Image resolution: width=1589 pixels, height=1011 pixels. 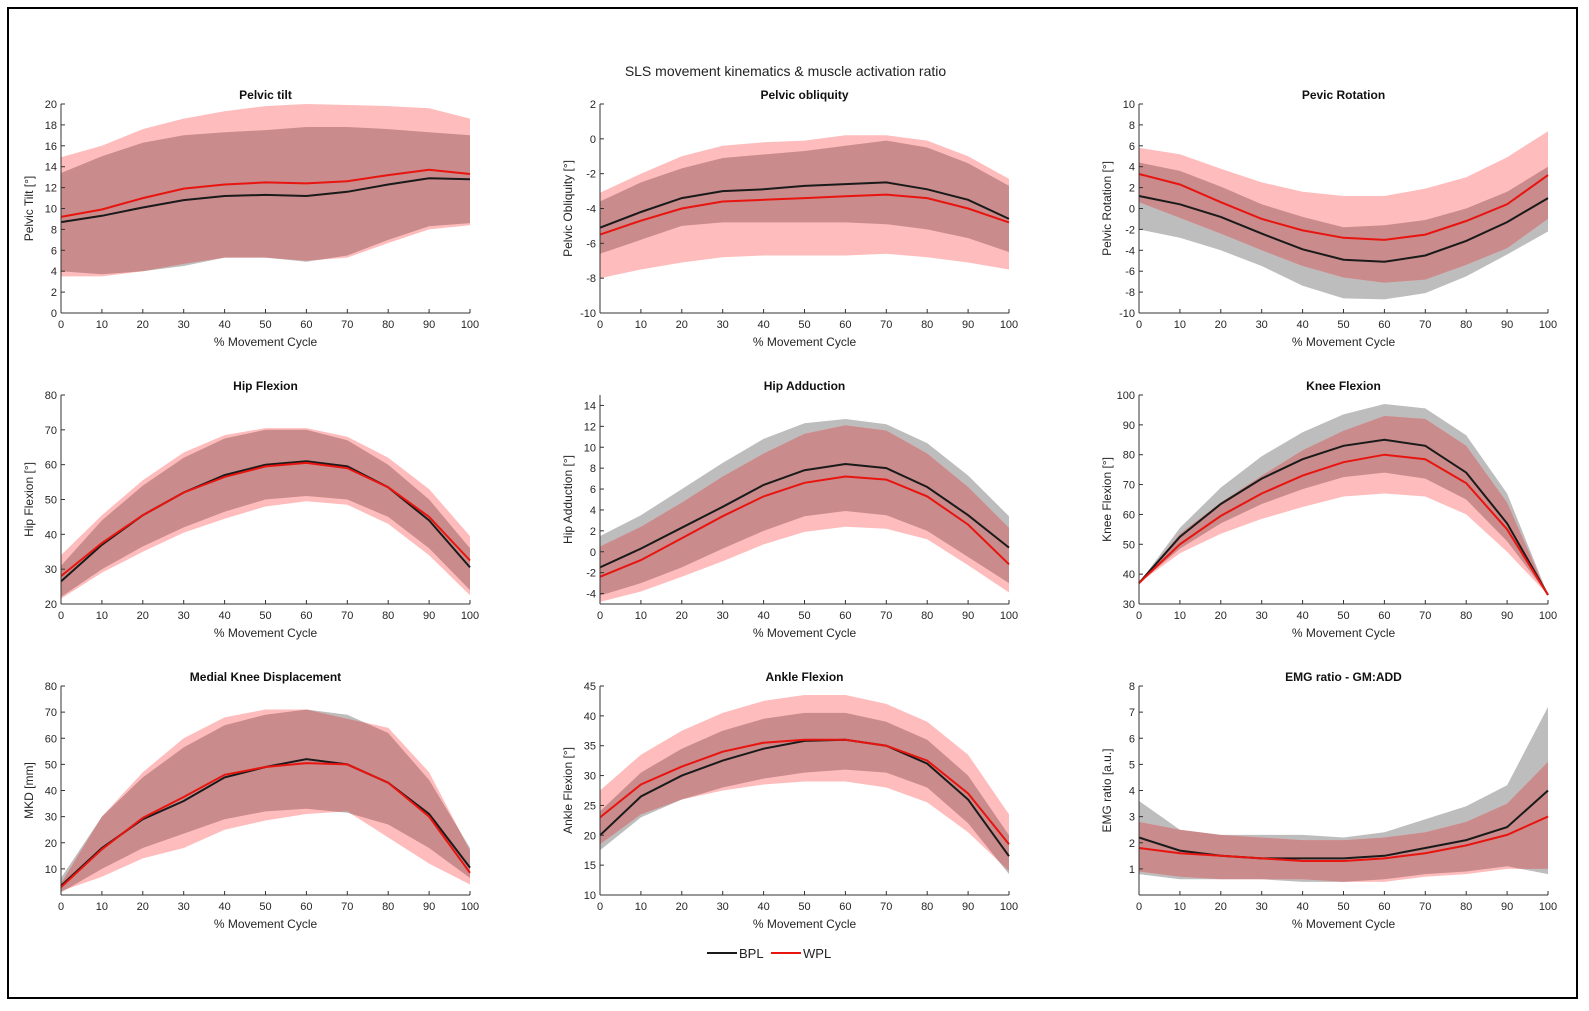 What do you see at coordinates (568, 499) in the screenshot?
I see `y-axis-label: Hip Adduction [°]` at bounding box center [568, 499].